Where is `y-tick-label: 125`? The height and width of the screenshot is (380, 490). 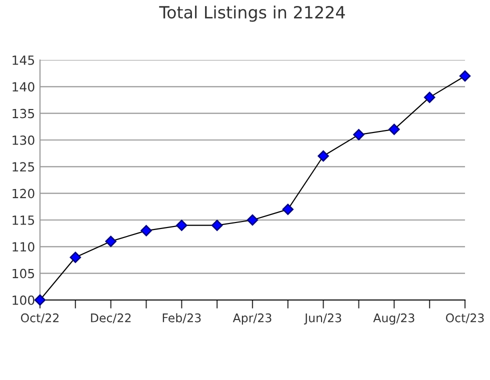 y-tick-label: 125 is located at coordinates (23, 167).